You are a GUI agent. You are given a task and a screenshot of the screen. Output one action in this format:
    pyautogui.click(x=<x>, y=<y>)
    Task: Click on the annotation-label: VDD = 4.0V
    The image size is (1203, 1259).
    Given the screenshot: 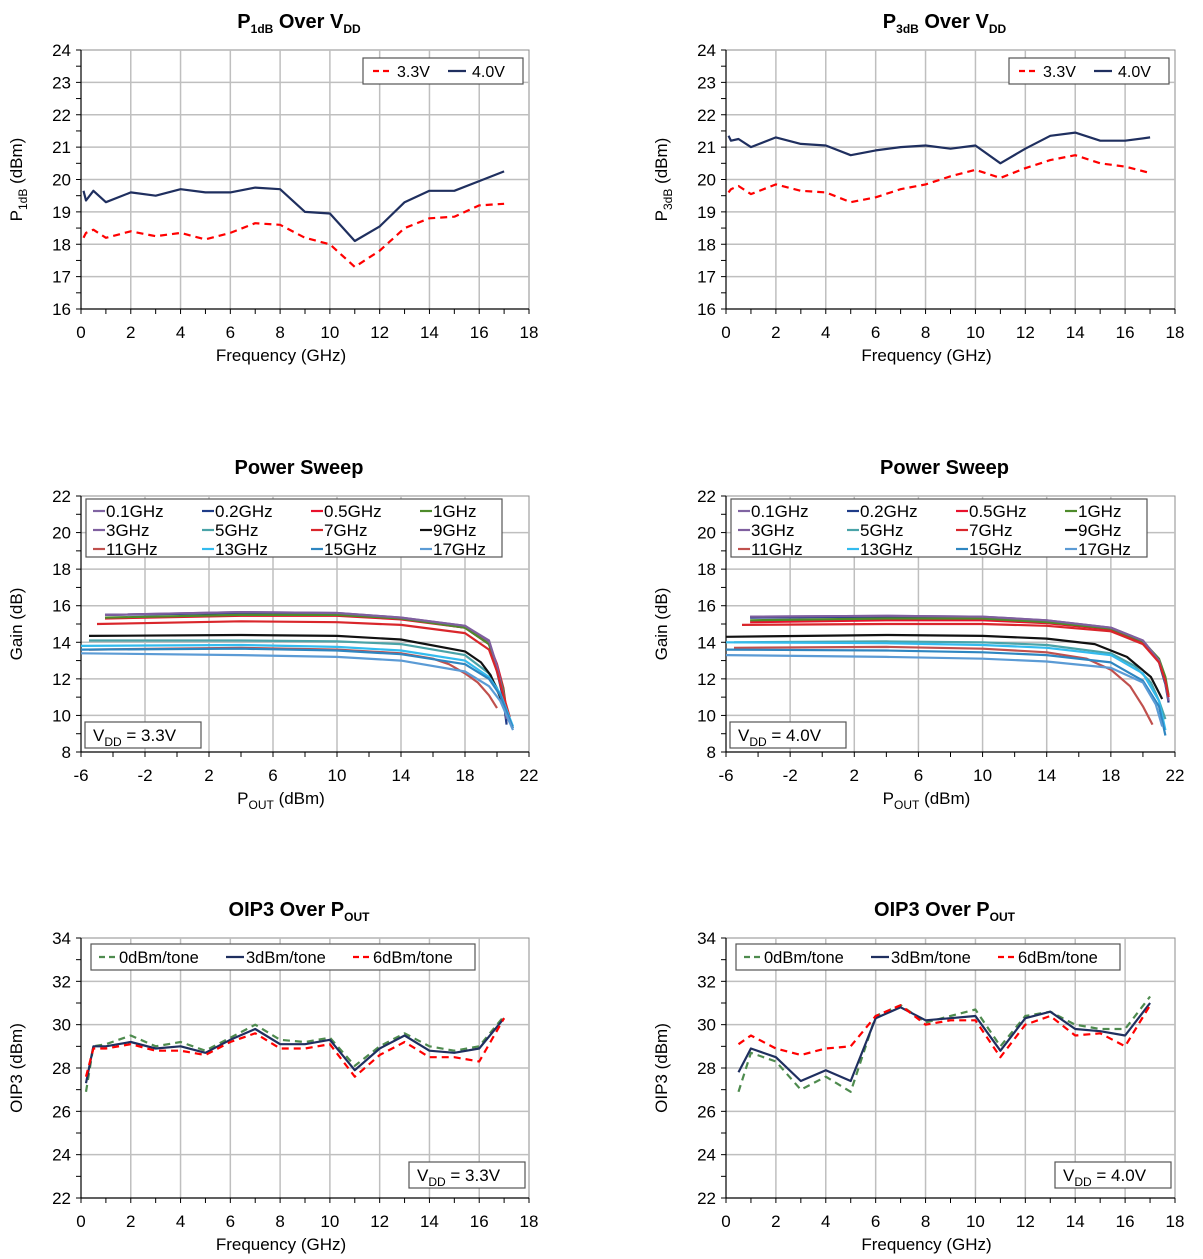 What is the action you would take?
    pyautogui.click(x=780, y=737)
    